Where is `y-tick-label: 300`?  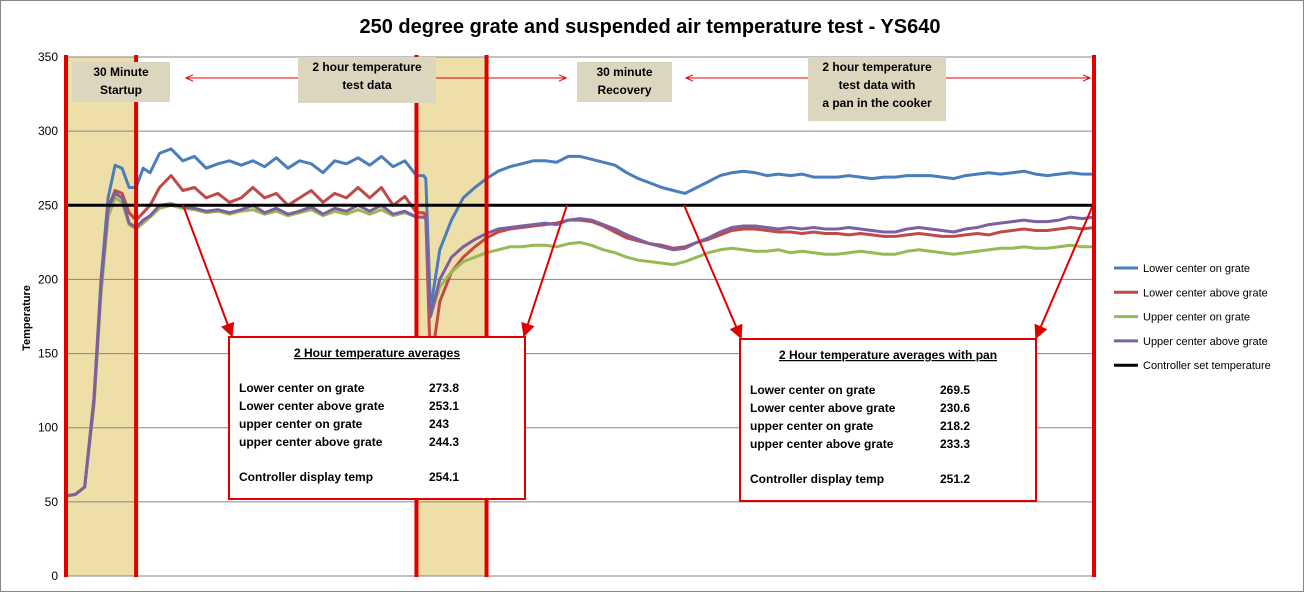
y-tick-label: 300 is located at coordinates (48, 131).